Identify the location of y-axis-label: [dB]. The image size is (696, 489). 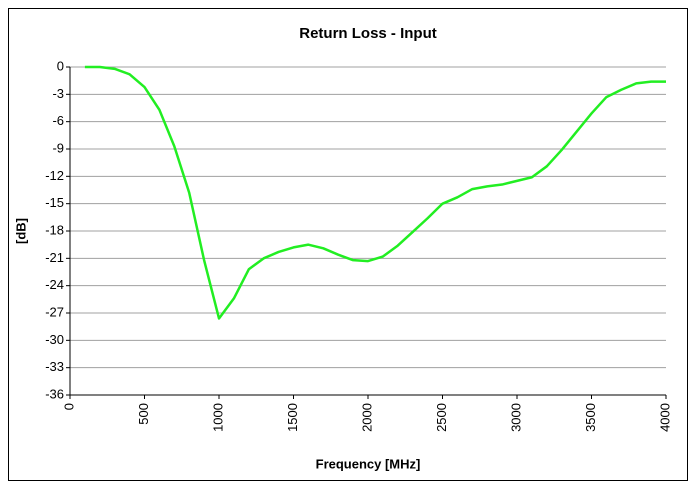
(20, 231).